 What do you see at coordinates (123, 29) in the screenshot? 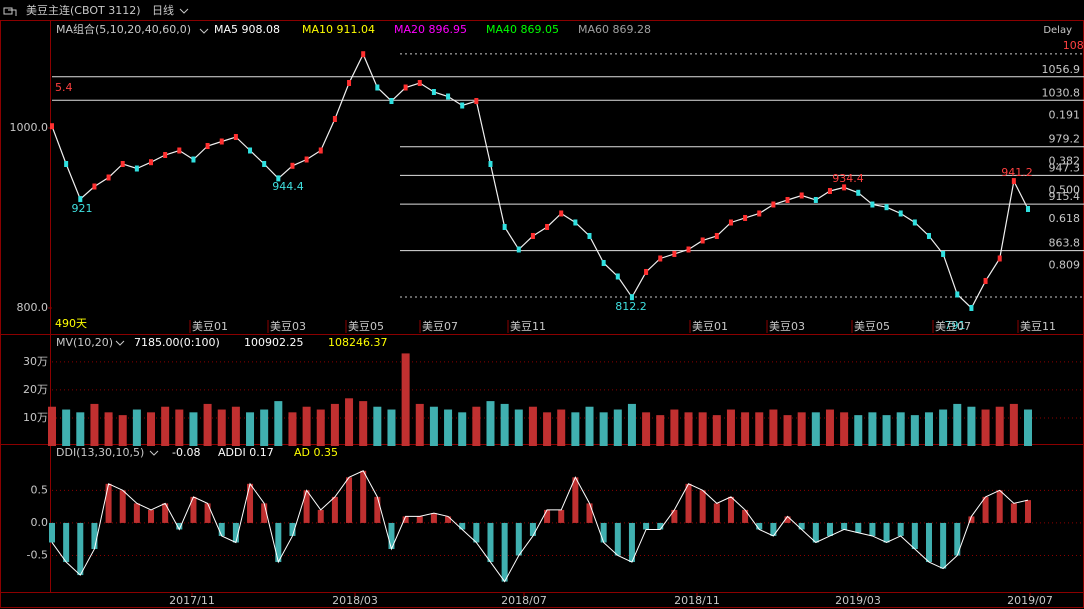
I see `ma-label: MA组合(5,10,20,40,60,0)` at bounding box center [123, 29].